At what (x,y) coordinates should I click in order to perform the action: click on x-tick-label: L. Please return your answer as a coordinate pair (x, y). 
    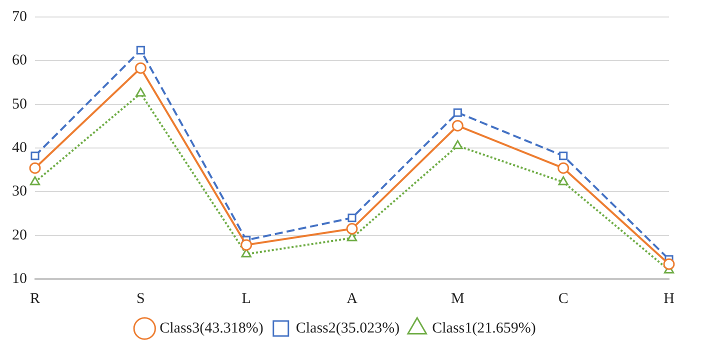
    Looking at the image, I should click on (246, 298).